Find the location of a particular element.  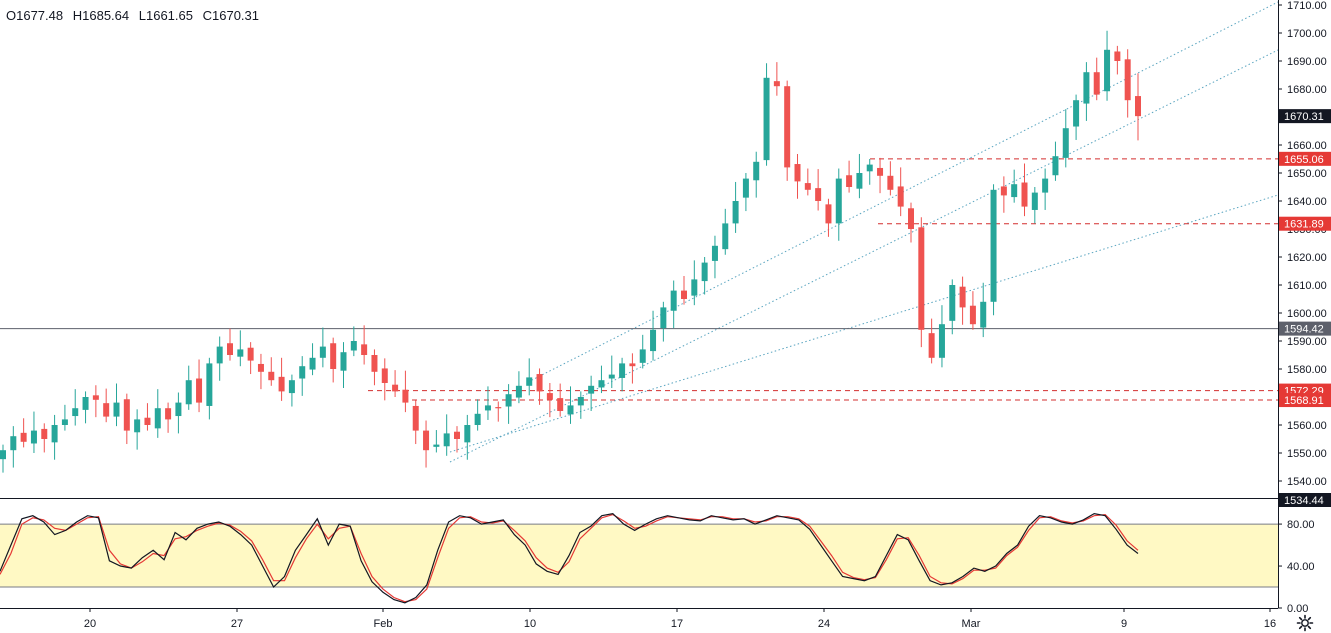

price-tick-label: 1560.00 is located at coordinates (1307, 426).